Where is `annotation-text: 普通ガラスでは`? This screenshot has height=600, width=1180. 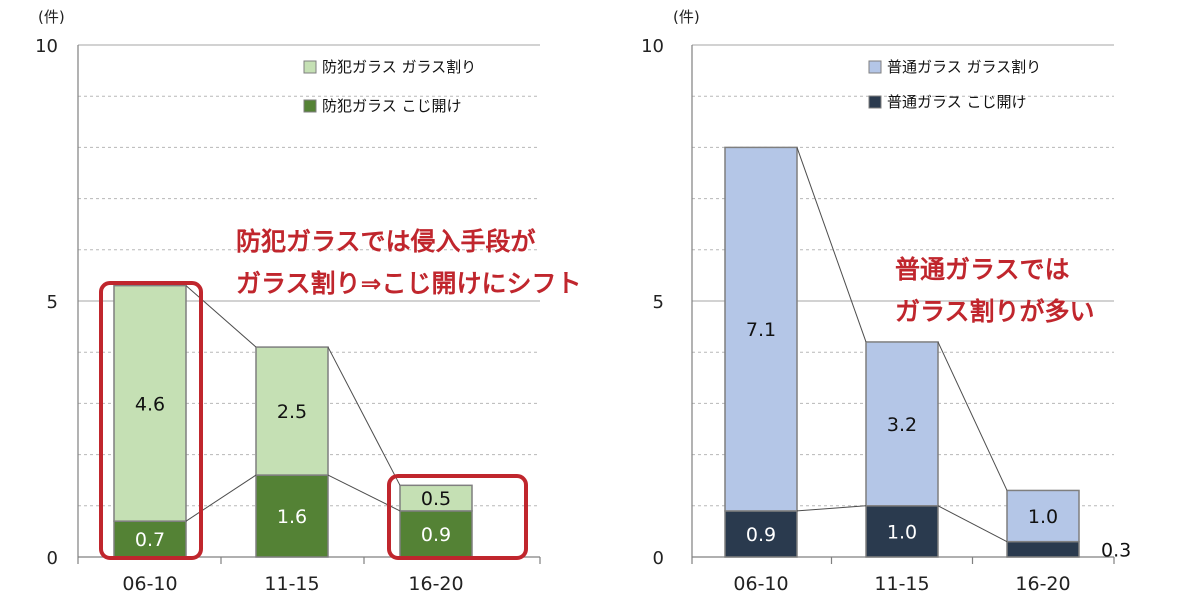
annotation-text: 普通ガラスでは is located at coordinates (982, 269).